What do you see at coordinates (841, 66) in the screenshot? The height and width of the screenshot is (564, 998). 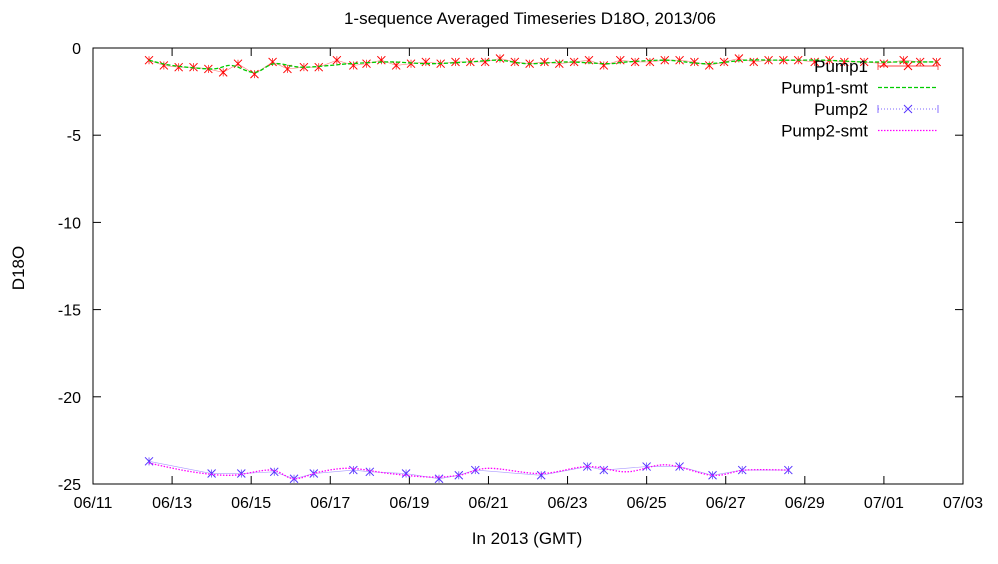 I see `legend-label: Pump1` at bounding box center [841, 66].